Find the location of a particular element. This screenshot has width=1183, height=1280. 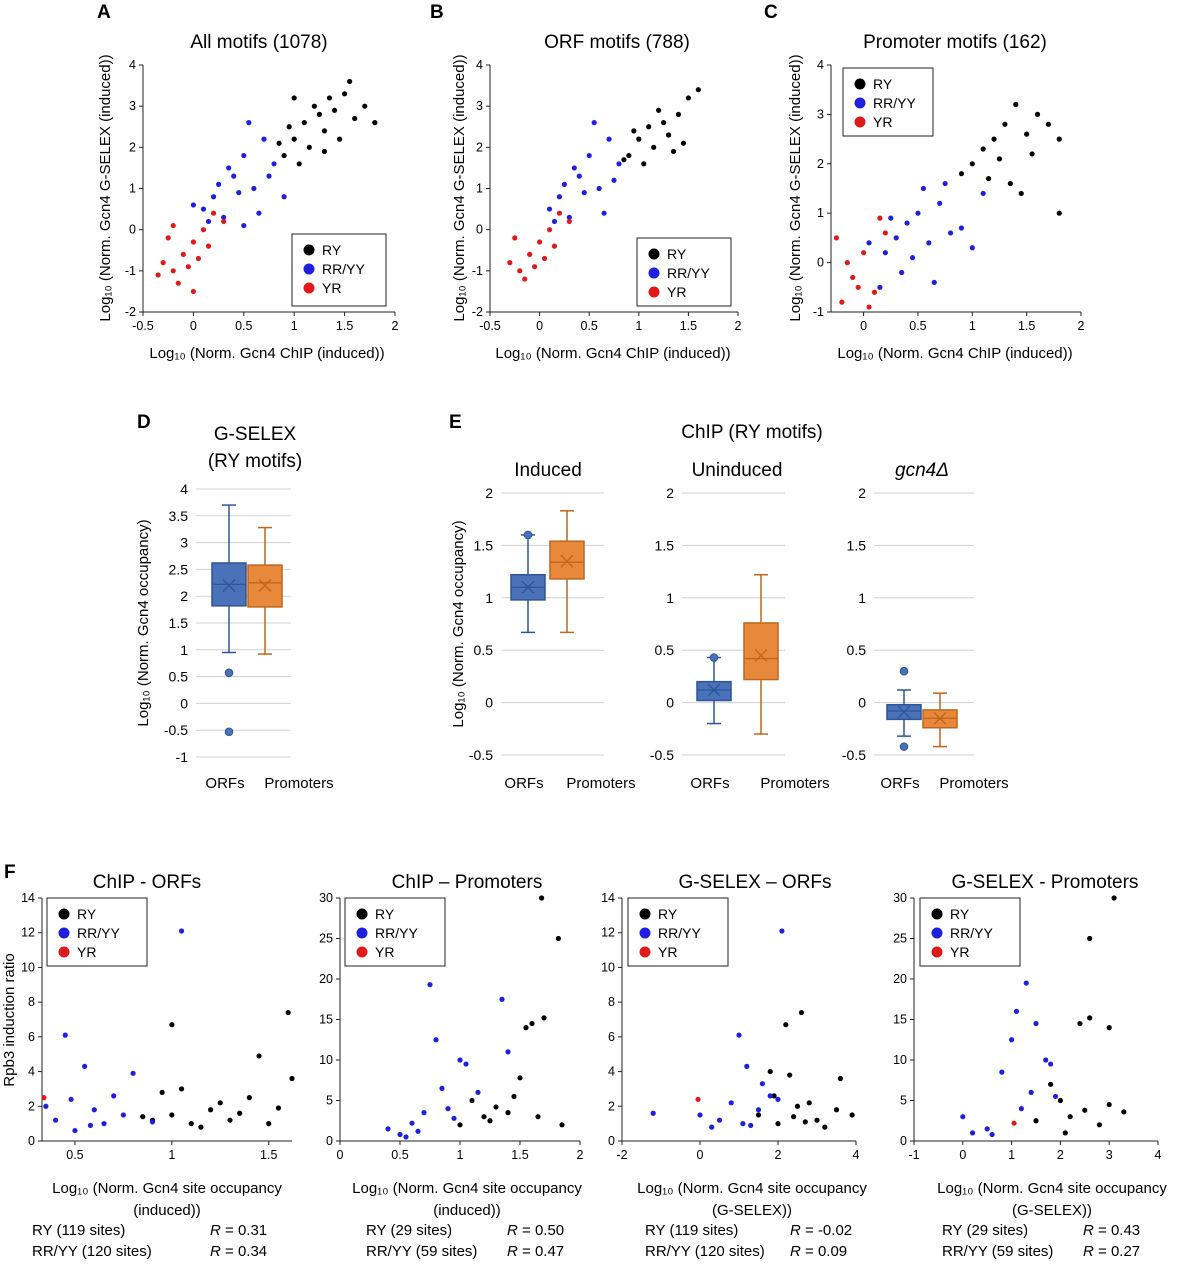

chart3-ytick-label: 2 is located at coordinates (820, 164).